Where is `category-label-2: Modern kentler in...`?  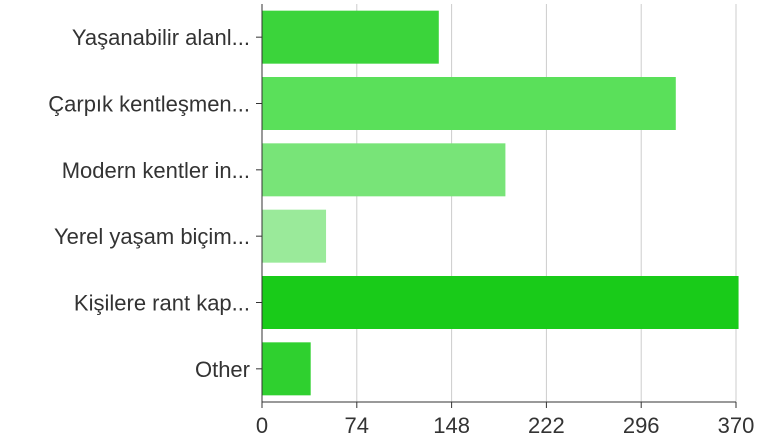
category-label-2: Modern kentler in... is located at coordinates (156, 170).